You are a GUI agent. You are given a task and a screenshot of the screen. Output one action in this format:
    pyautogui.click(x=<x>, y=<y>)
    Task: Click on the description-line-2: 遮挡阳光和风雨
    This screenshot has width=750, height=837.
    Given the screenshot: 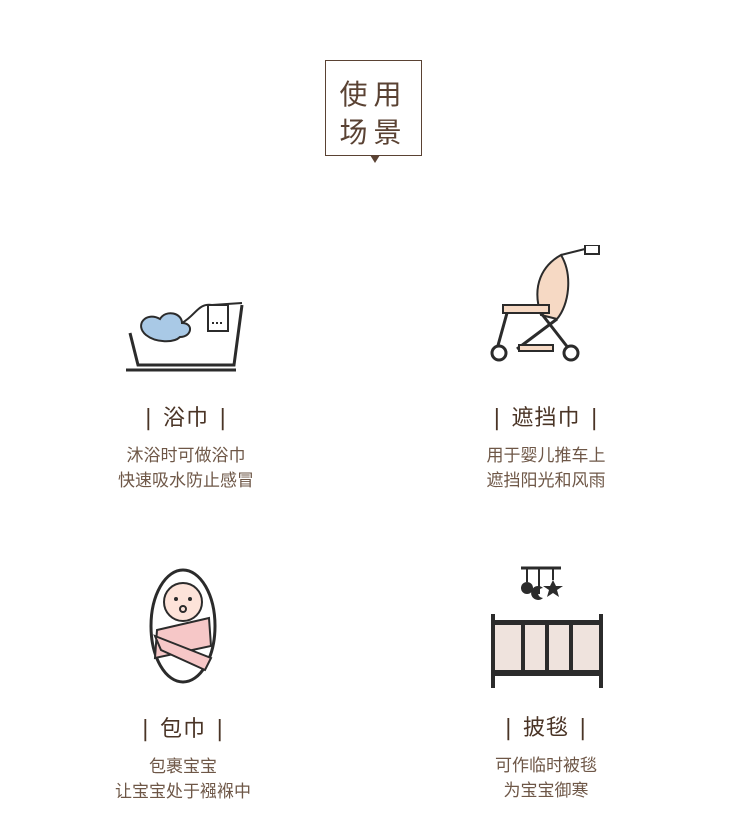 What is the action you would take?
    pyautogui.click(x=546, y=481)
    